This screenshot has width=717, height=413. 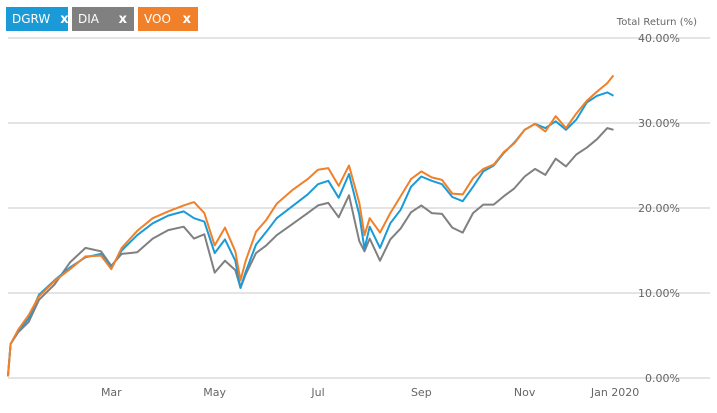 I want to click on legend-tags: DGRW x DIA x VOO x, so click(x=102, y=19).